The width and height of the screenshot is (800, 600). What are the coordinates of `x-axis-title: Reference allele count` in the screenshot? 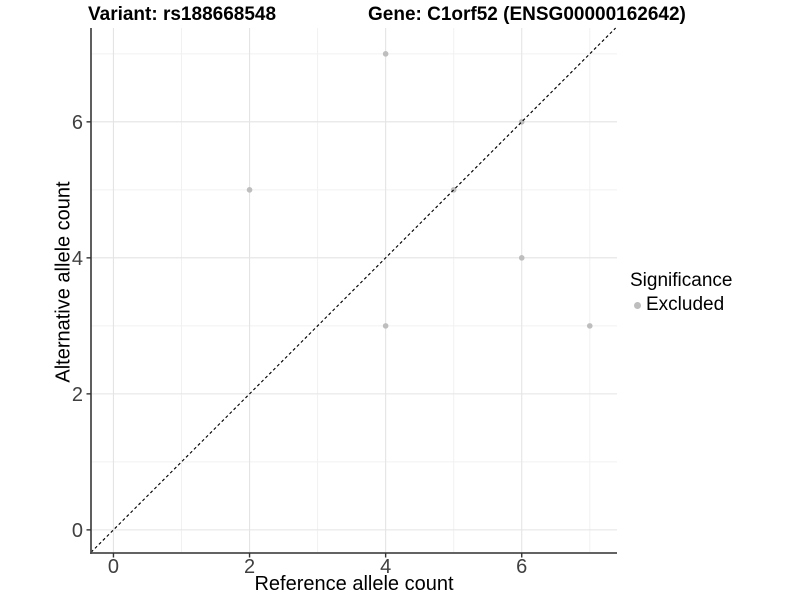 It's located at (354, 584).